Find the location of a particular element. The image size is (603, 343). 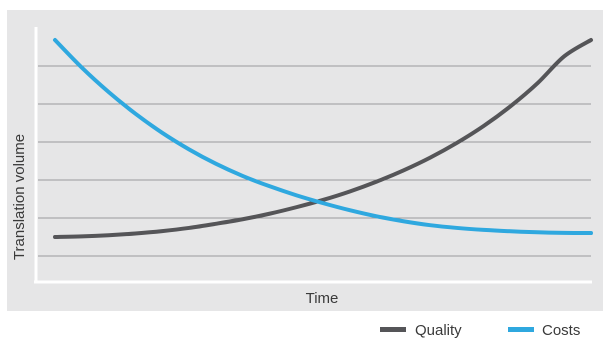

legend-swatch-costs is located at coordinates (521, 329).